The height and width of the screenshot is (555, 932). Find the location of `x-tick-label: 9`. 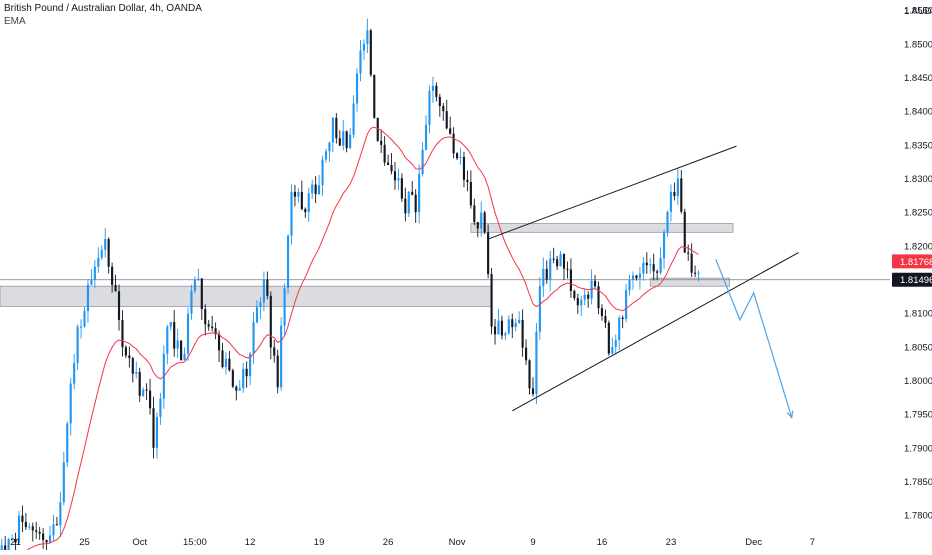

x-tick-label: 9 is located at coordinates (532, 542).